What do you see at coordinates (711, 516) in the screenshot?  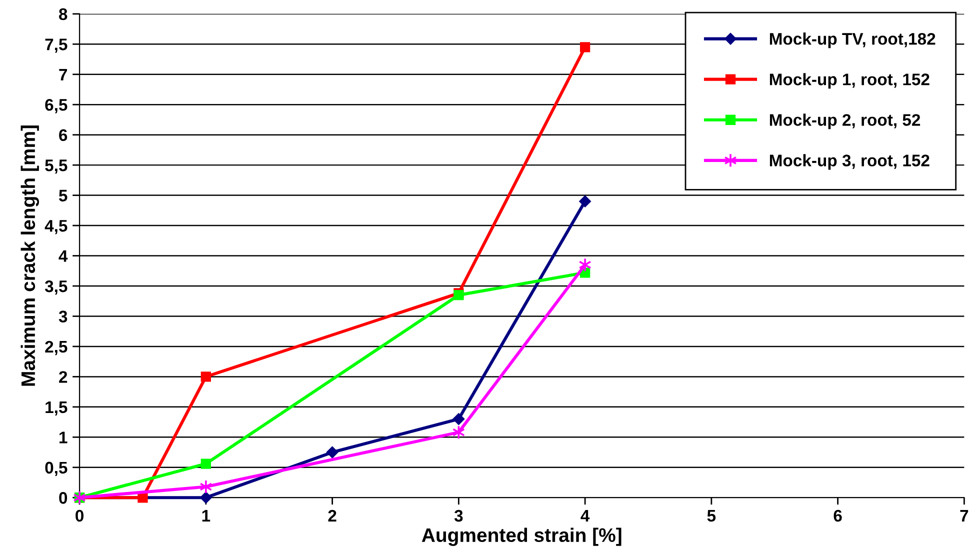 I see `x-tick-label: 5` at bounding box center [711, 516].